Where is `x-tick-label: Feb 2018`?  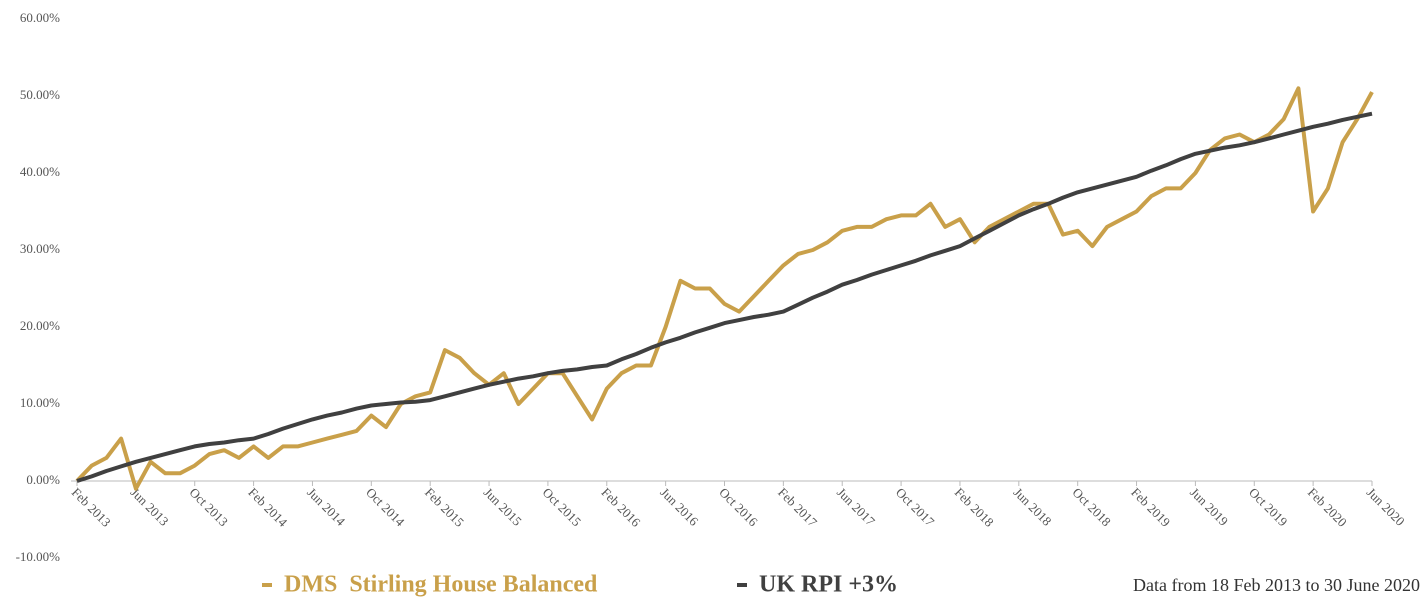 x-tick-label: Feb 2018 is located at coordinates (974, 507).